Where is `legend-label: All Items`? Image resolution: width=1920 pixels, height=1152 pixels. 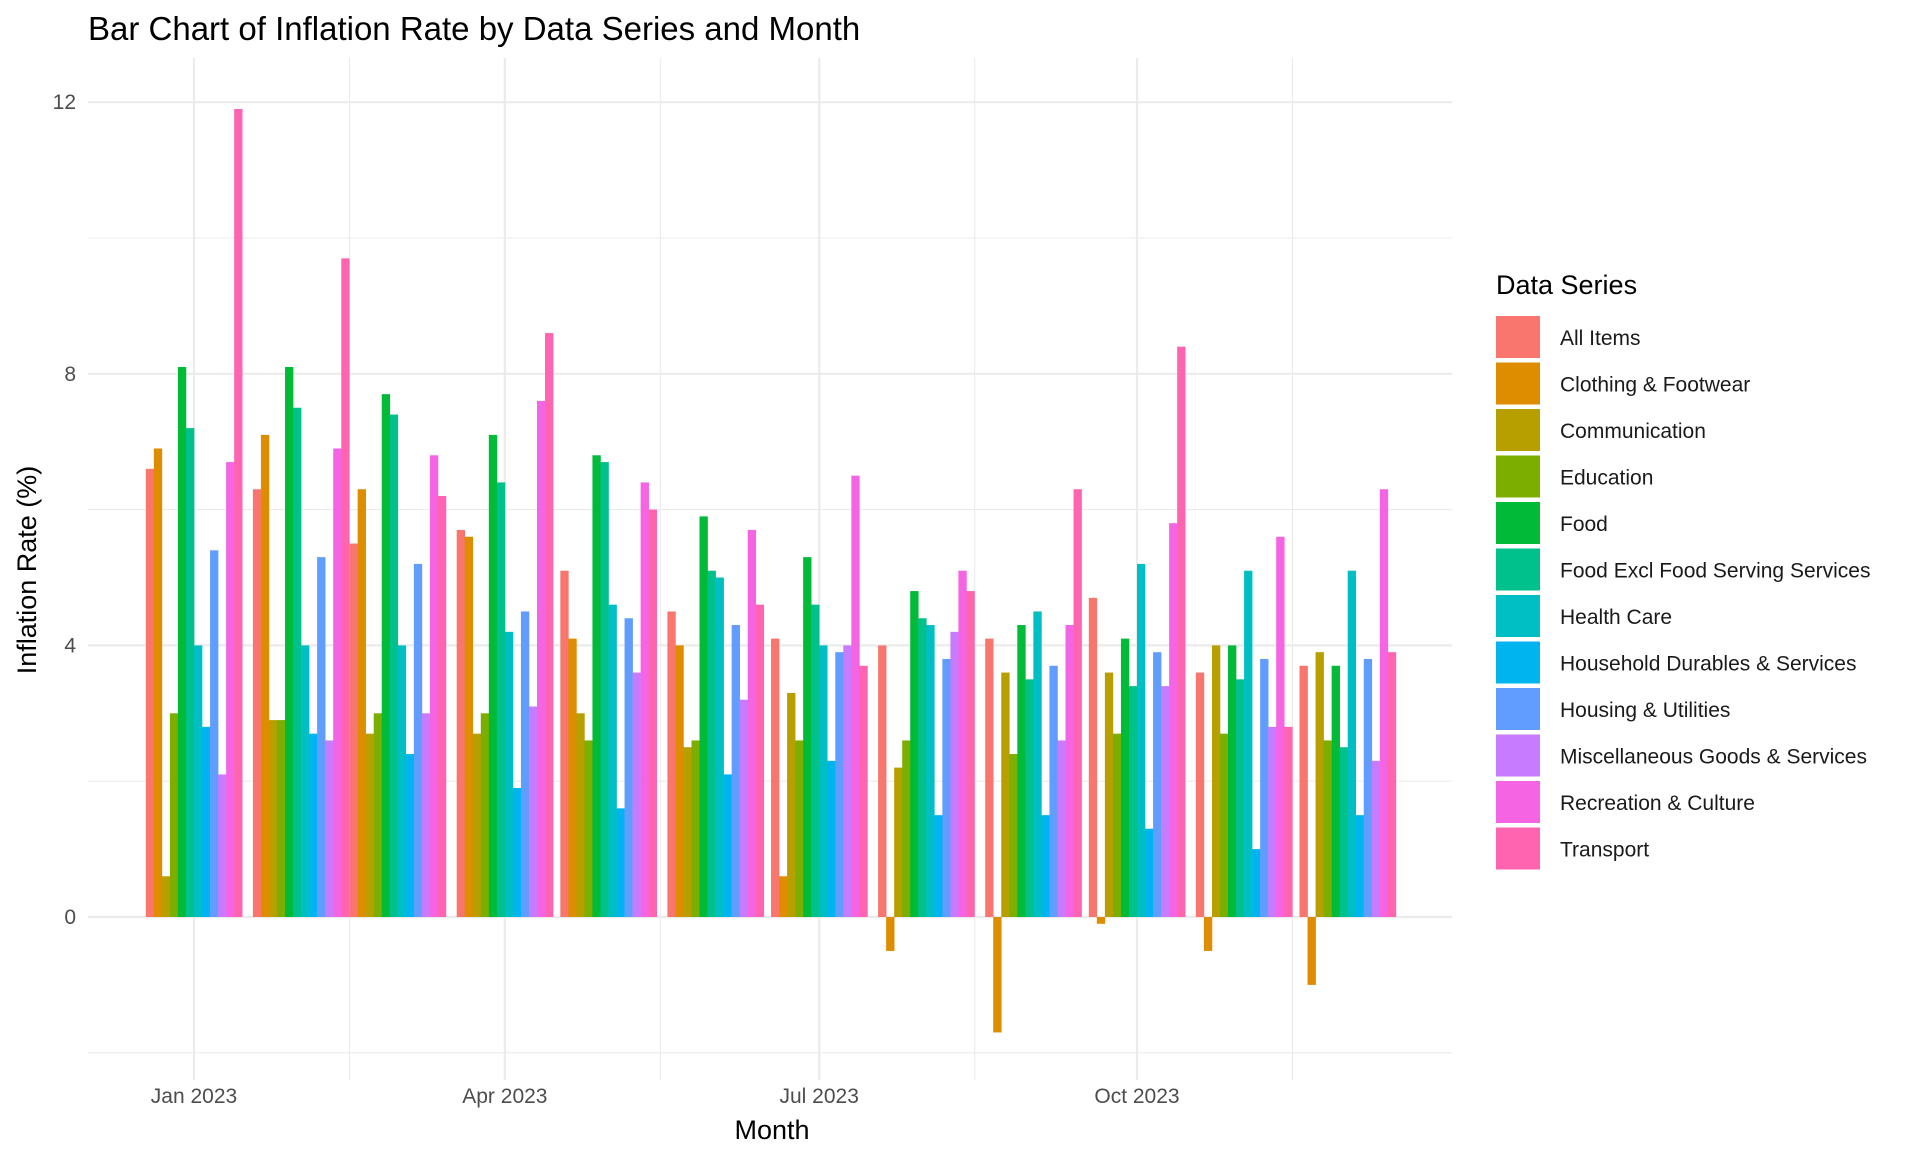 legend-label: All Items is located at coordinates (1600, 338).